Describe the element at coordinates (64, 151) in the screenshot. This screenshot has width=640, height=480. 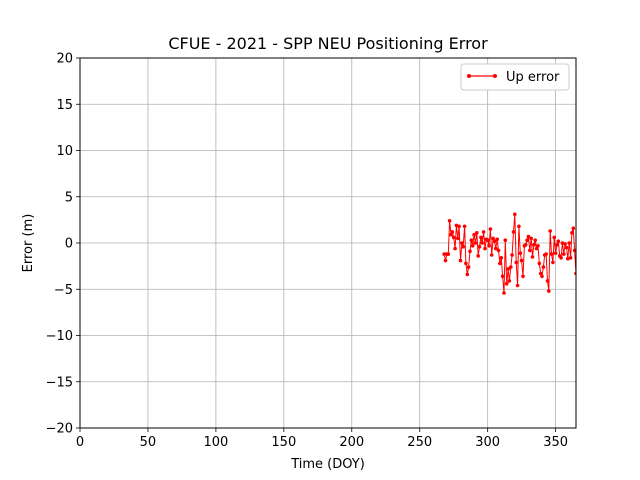
I see `y-tick-label: 10` at that location.